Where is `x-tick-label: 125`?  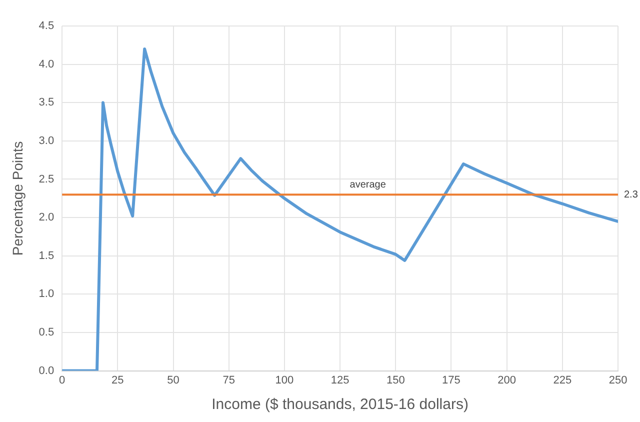
x-tick-label: 125 is located at coordinates (340, 380).